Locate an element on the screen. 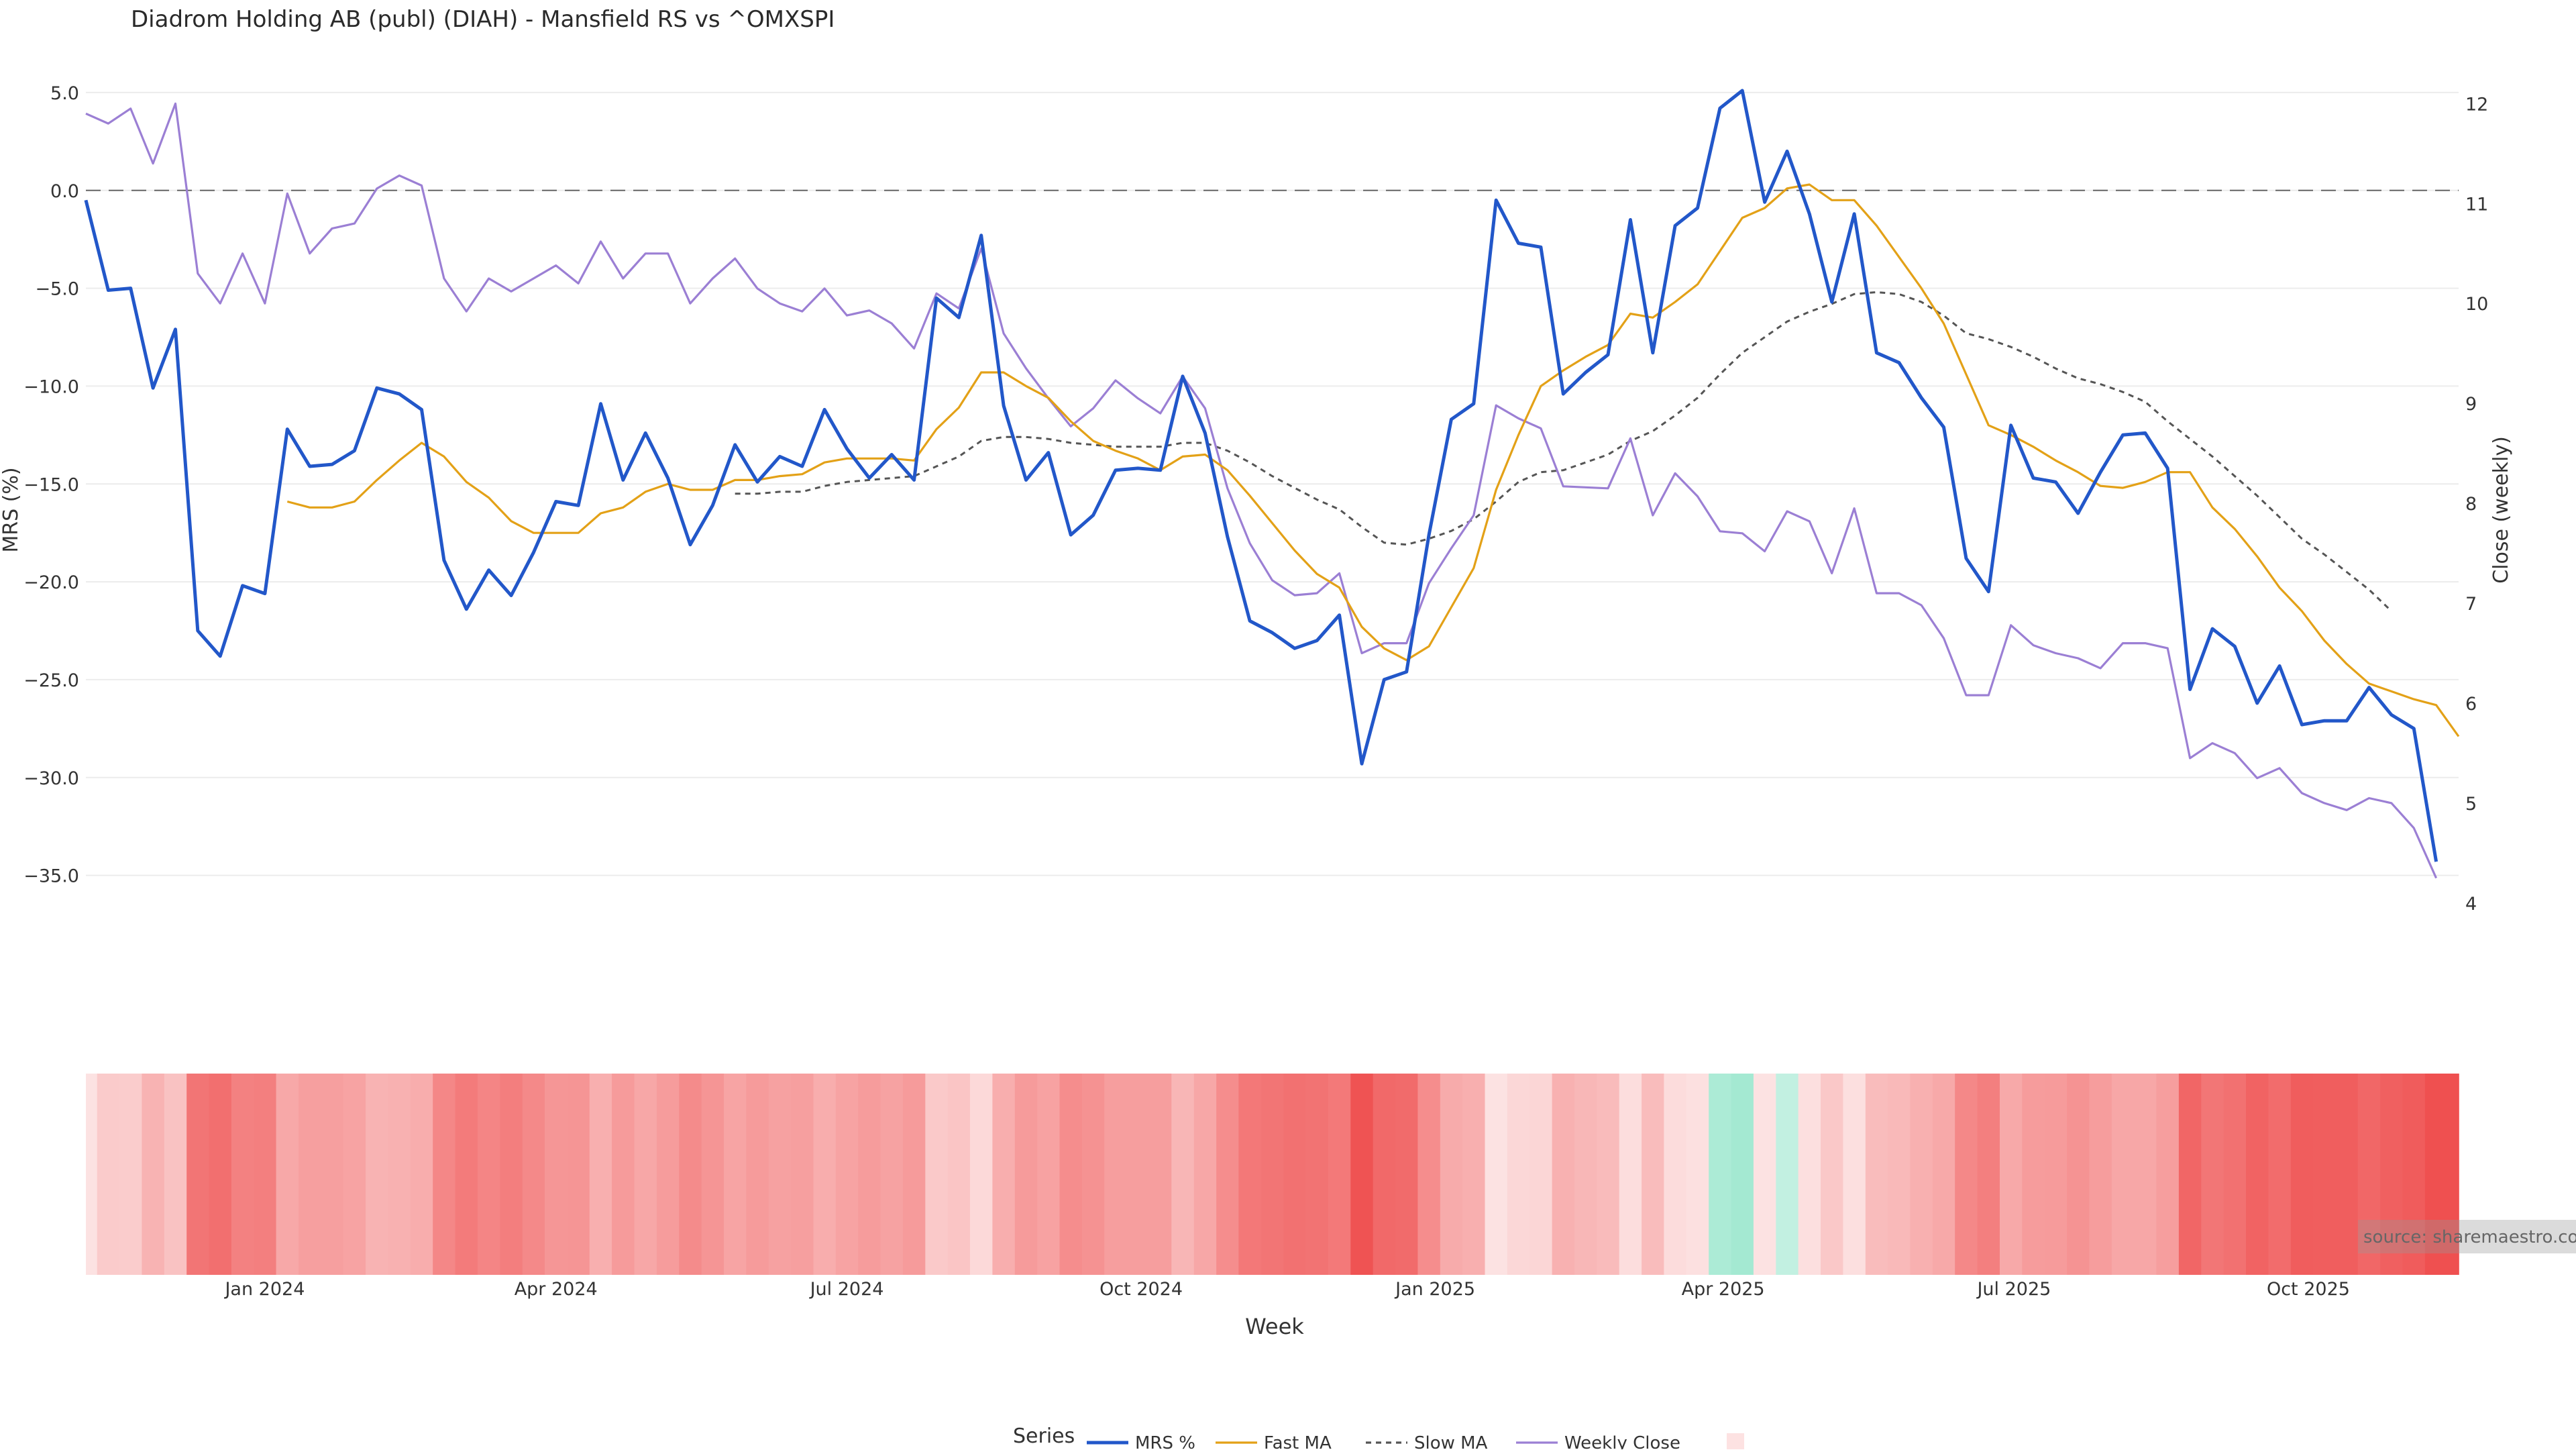 This screenshot has height=1452, width=2576. left-axis-ticks: 5.0 0.0 −5.0 −10.0 −15.0 −20.0 −25.0 −30.0 −35.0 is located at coordinates (51, 485).